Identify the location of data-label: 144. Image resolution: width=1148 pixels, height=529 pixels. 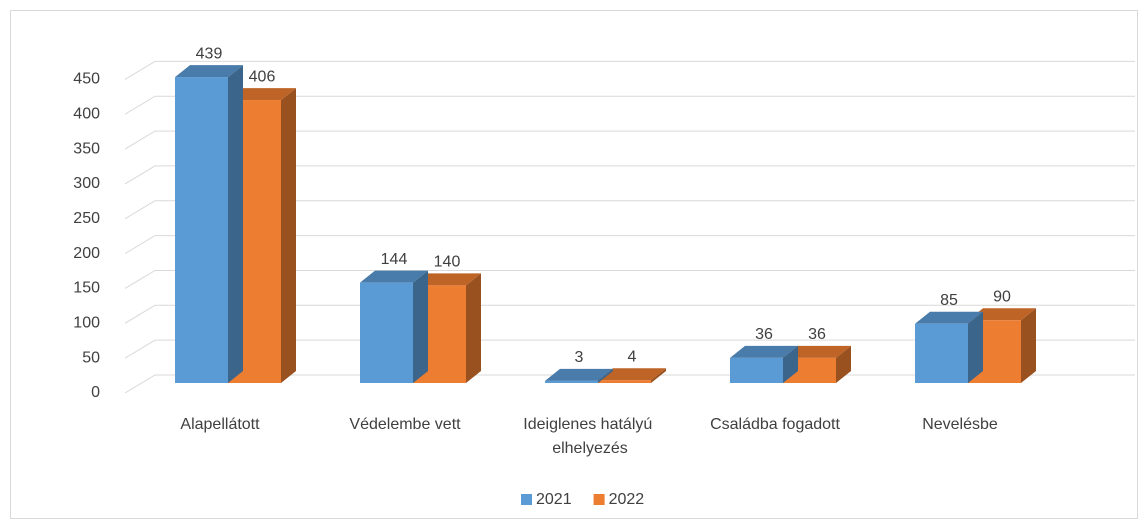
(394, 259).